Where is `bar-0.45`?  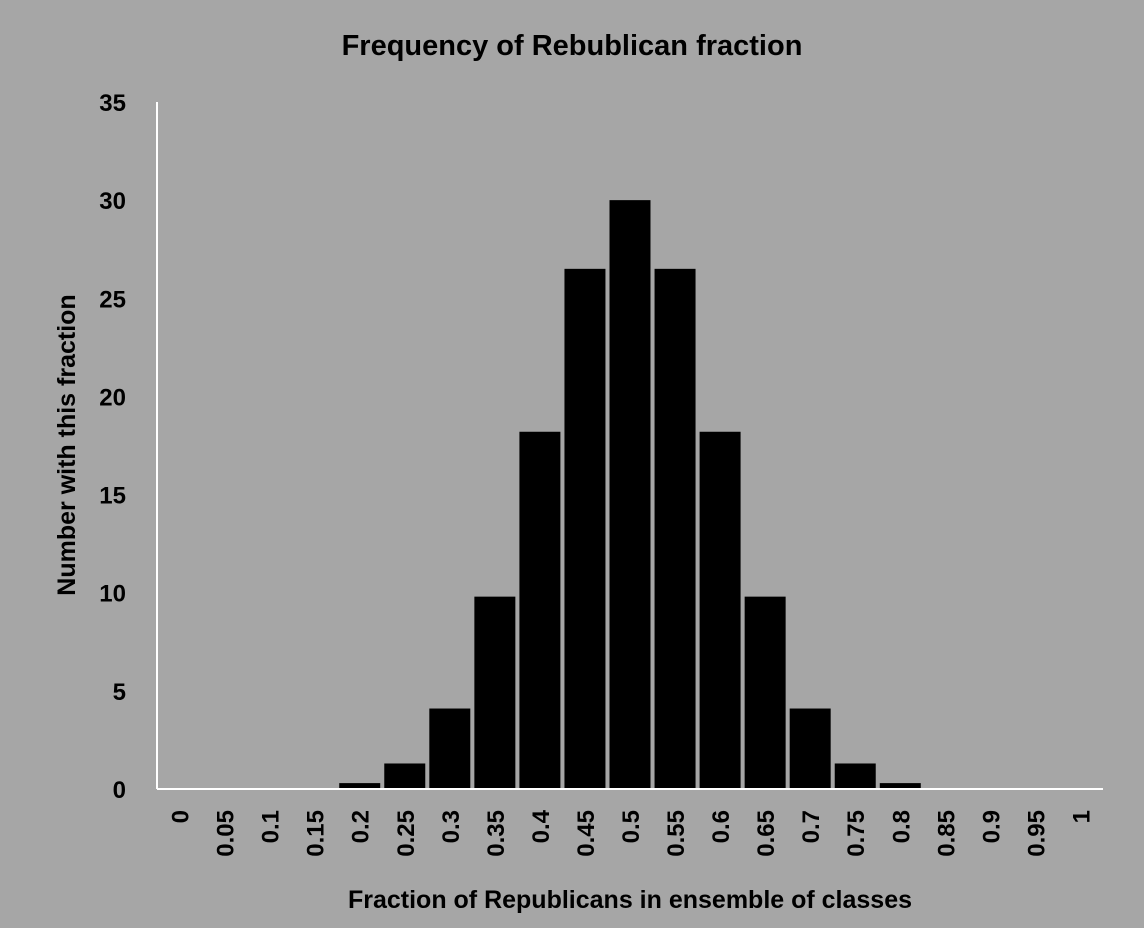
bar-0.45 is located at coordinates (585, 529).